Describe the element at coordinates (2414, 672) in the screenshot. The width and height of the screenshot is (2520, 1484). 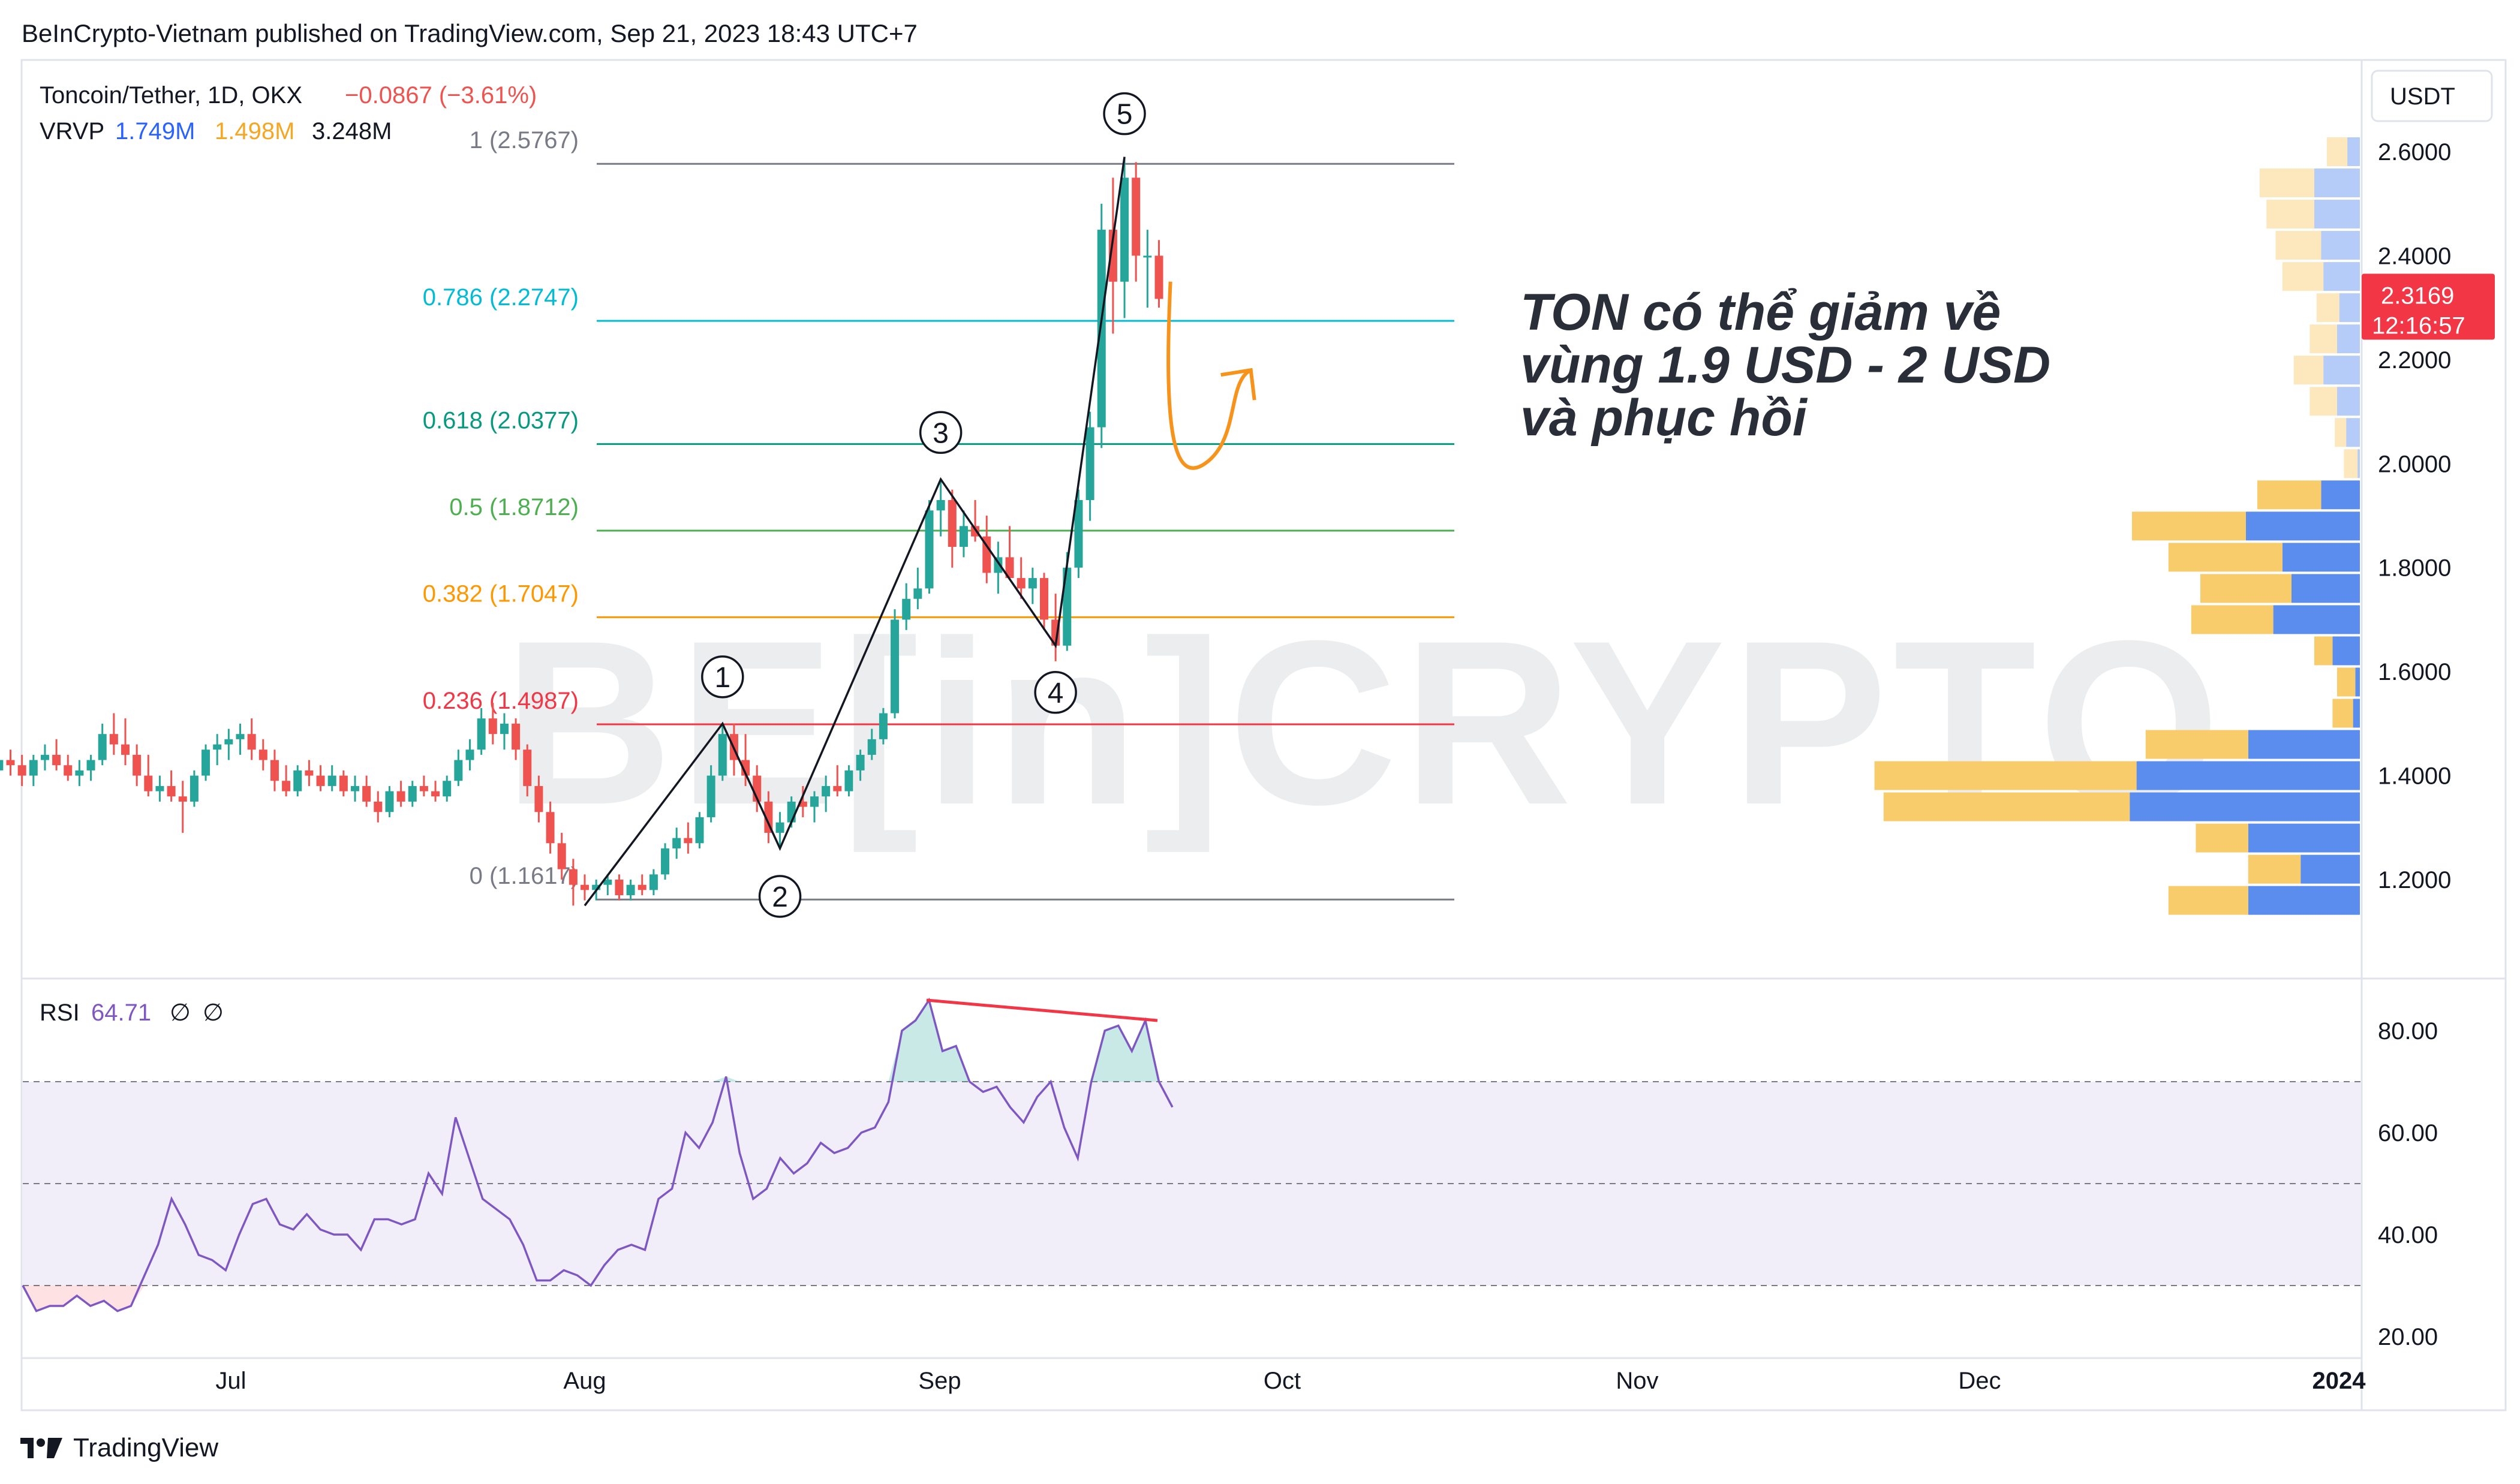
I see `price-tick: 1.6000` at that location.